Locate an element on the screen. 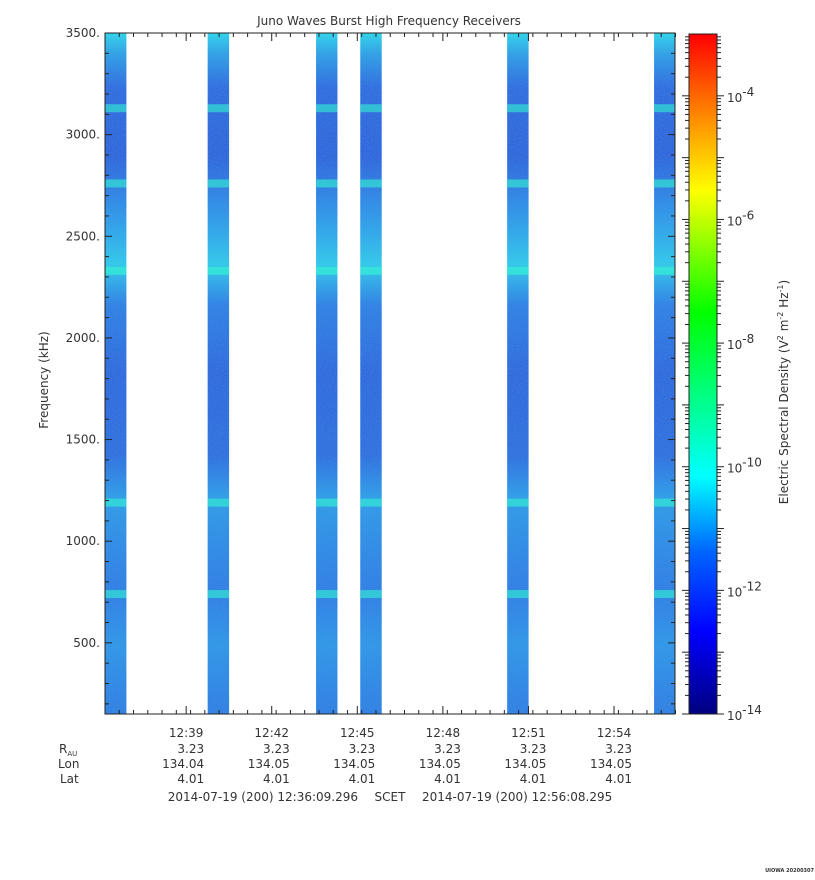  y-tick-label: 1000. is located at coordinates (83, 541).